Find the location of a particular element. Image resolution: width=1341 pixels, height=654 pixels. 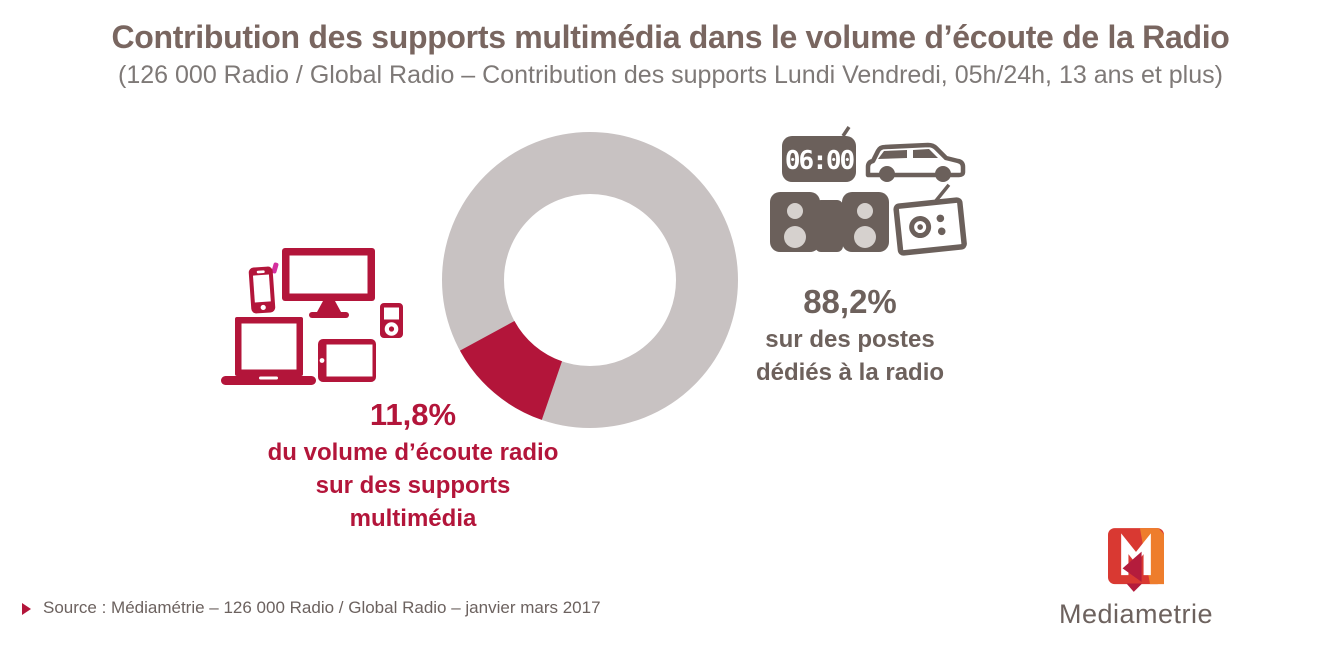

radio-sets-share-percentage: 88,2% is located at coordinates (850, 301).